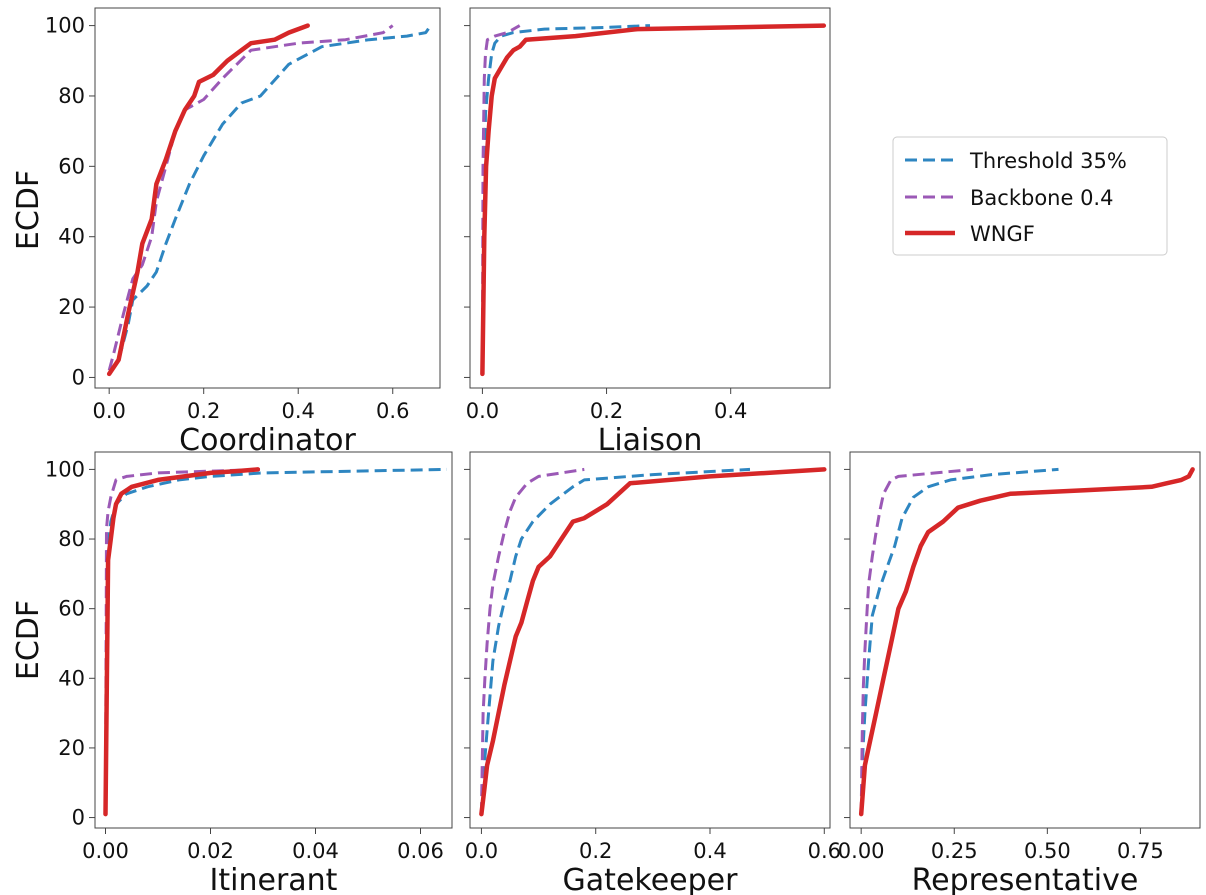 Image resolution: width=1206 pixels, height=895 pixels. What do you see at coordinates (1048, 161) in the screenshot?
I see `legend-label-threshold: Threshold 35%` at bounding box center [1048, 161].